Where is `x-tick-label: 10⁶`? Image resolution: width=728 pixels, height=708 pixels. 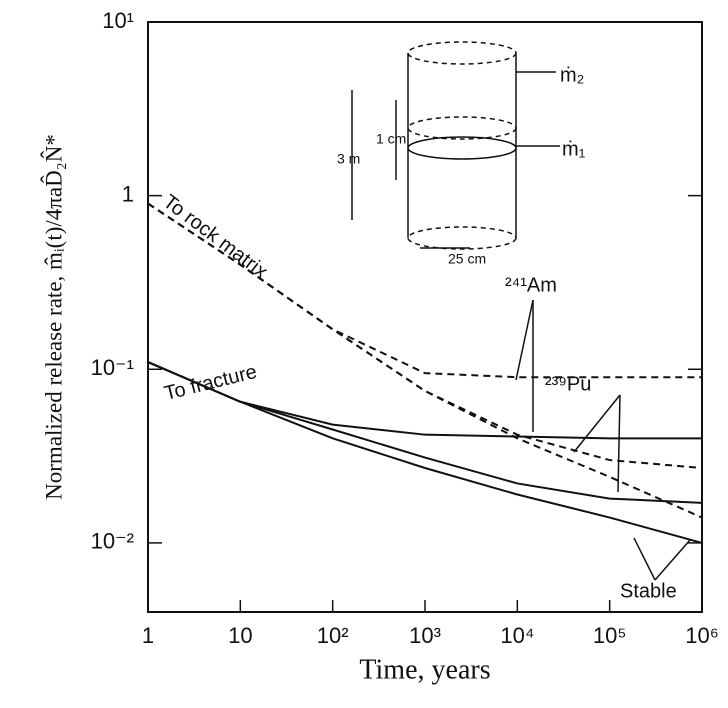 x-tick-label: 10⁶ is located at coordinates (702, 635).